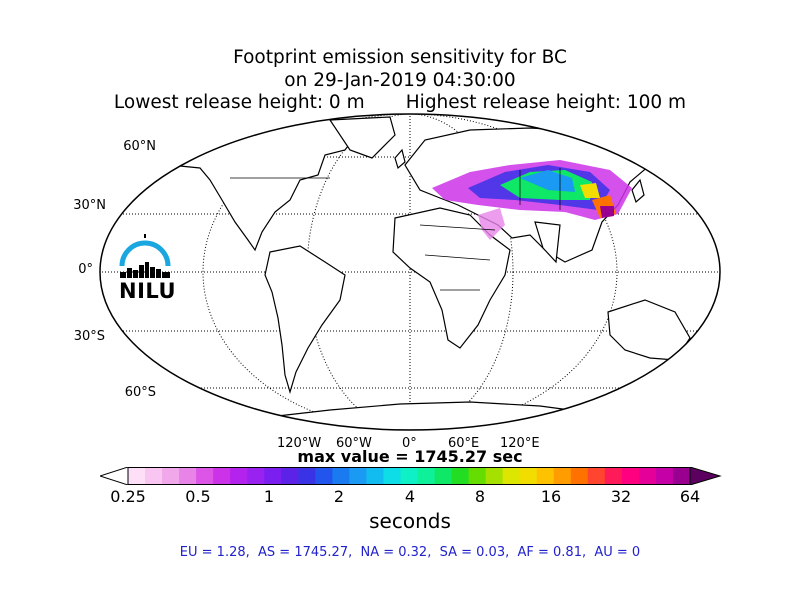  I want to click on colorbar-tick-8: 64, so click(690, 496).